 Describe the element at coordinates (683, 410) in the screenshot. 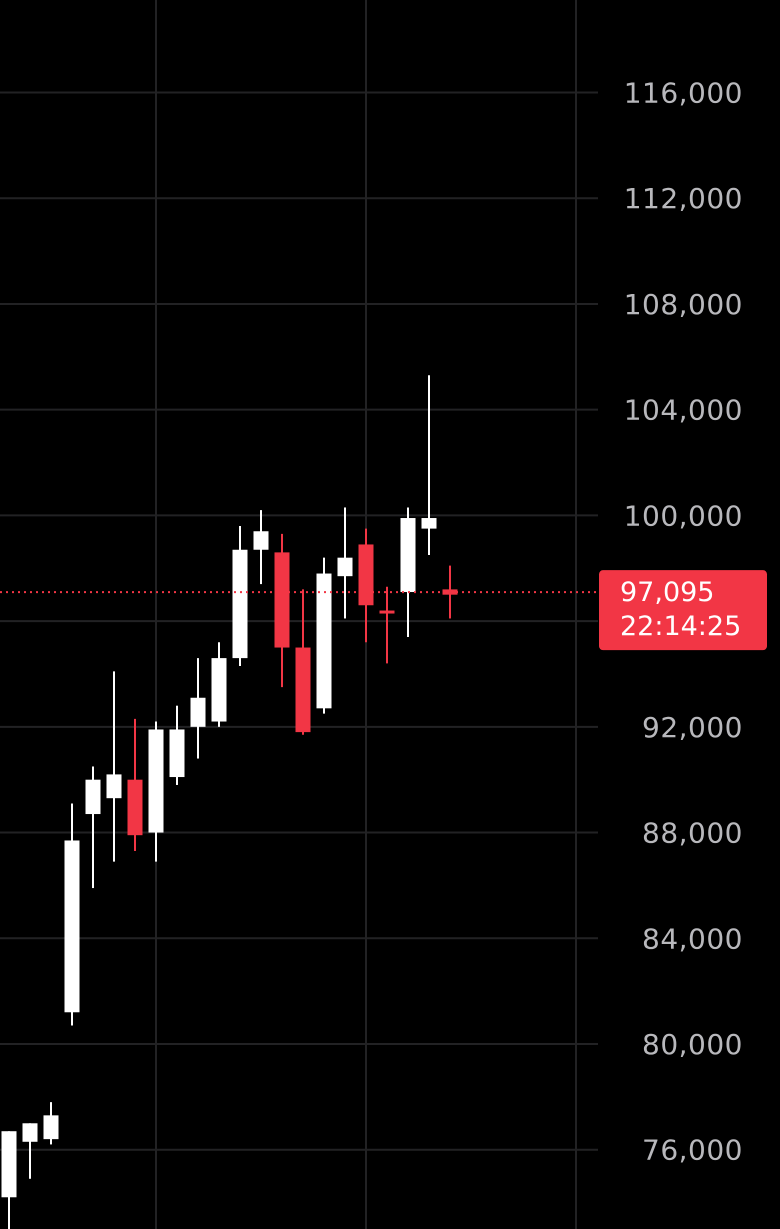

I see `price-axis-tick-label: 104,000` at that location.